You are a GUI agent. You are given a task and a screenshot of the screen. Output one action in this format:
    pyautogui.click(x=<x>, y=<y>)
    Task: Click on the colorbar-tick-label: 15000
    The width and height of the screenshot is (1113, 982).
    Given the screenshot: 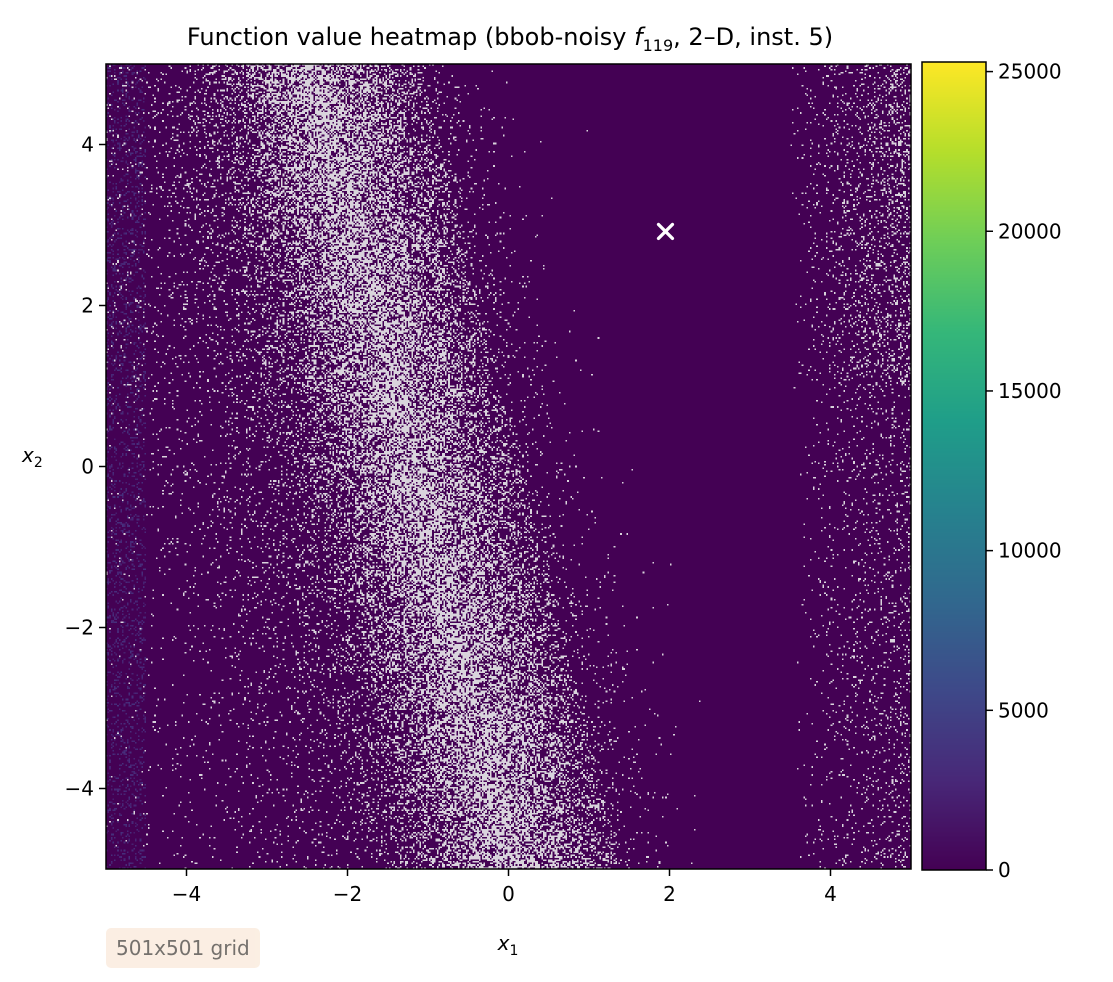 What is the action you would take?
    pyautogui.click(x=1030, y=391)
    